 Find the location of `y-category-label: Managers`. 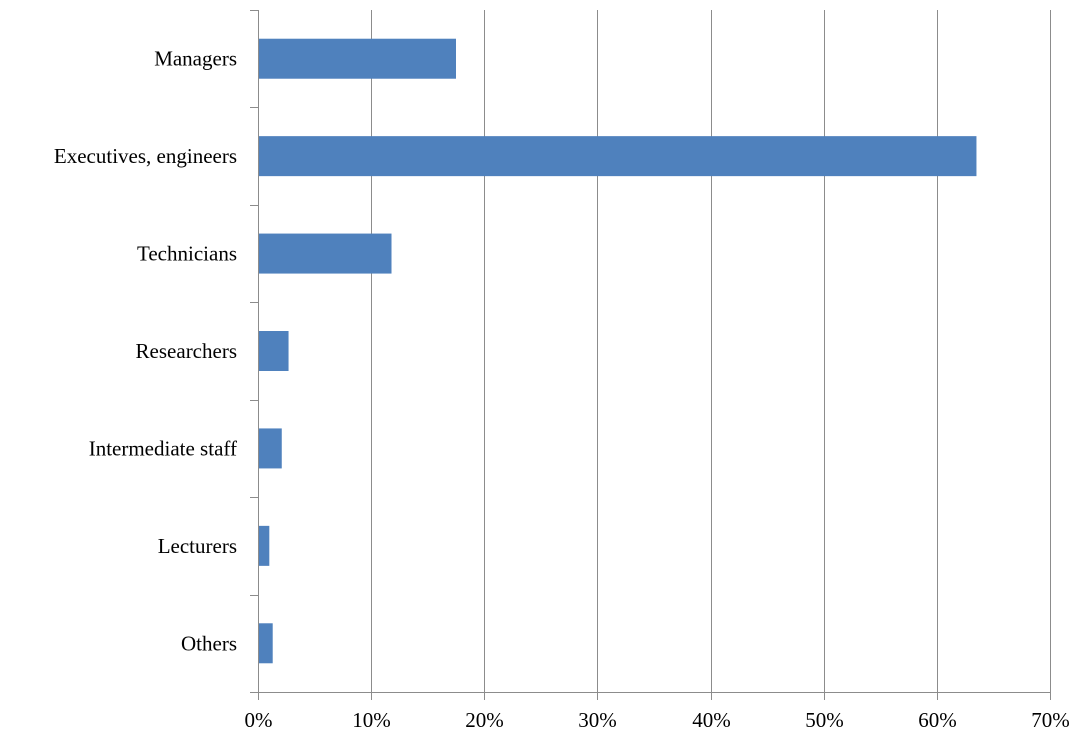

y-category-label: Managers is located at coordinates (195, 59).